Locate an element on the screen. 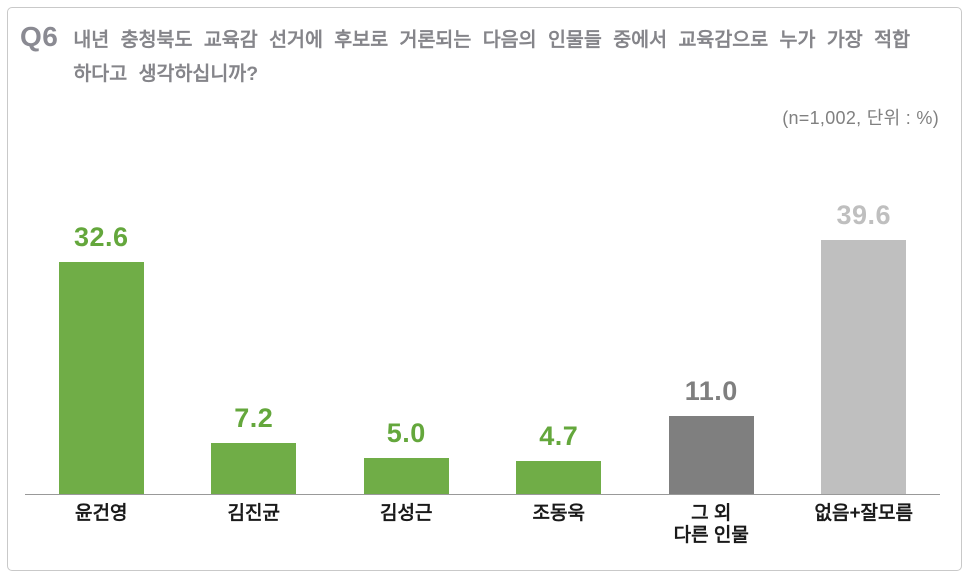  bar-column-1: 32.6 is located at coordinates (101, 347).